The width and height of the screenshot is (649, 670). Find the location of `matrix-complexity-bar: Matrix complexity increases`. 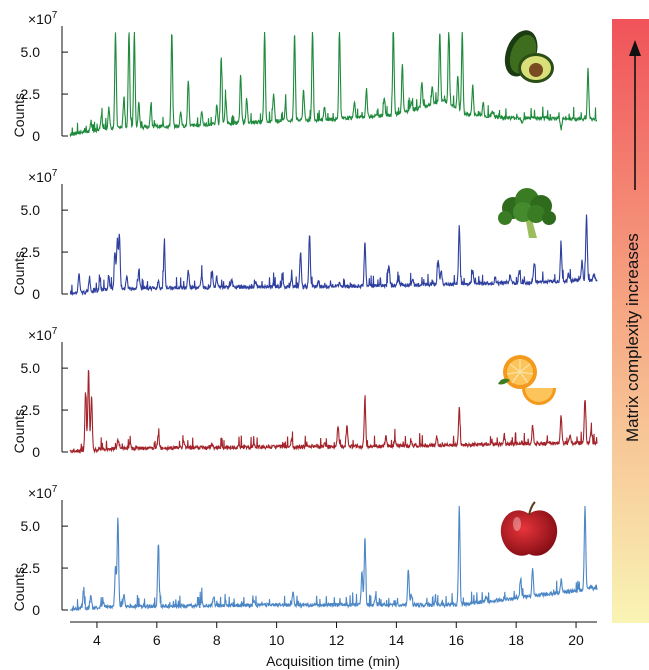

matrix-complexity-bar: Matrix complexity increases is located at coordinates (630, 321).